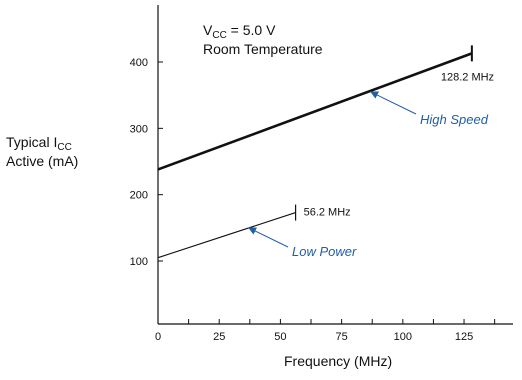  What do you see at coordinates (341, 337) in the screenshot?
I see `x-tick-label: 75` at bounding box center [341, 337].